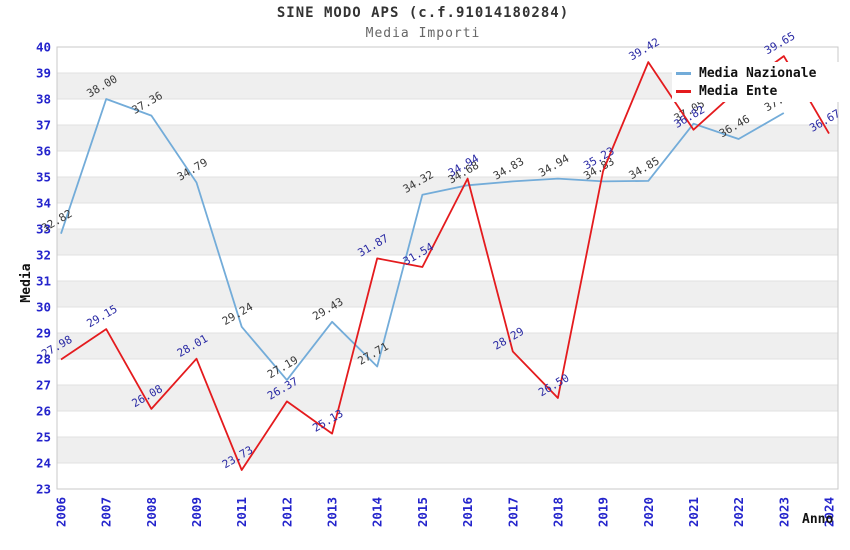  What do you see at coordinates (26, 282) in the screenshot?
I see `y-axis-title: Media` at bounding box center [26, 282].